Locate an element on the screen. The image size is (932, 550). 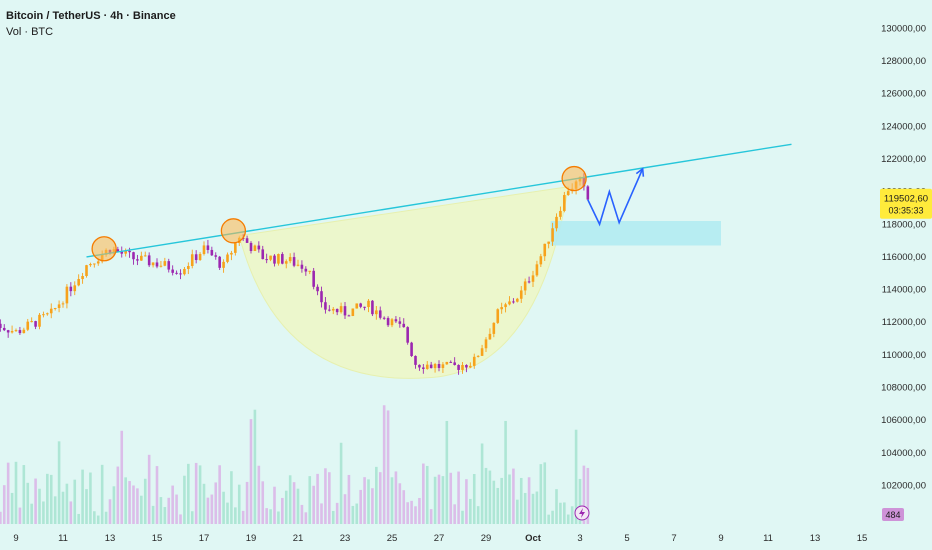
price-tick-label: 114000,00 is located at coordinates (904, 290).